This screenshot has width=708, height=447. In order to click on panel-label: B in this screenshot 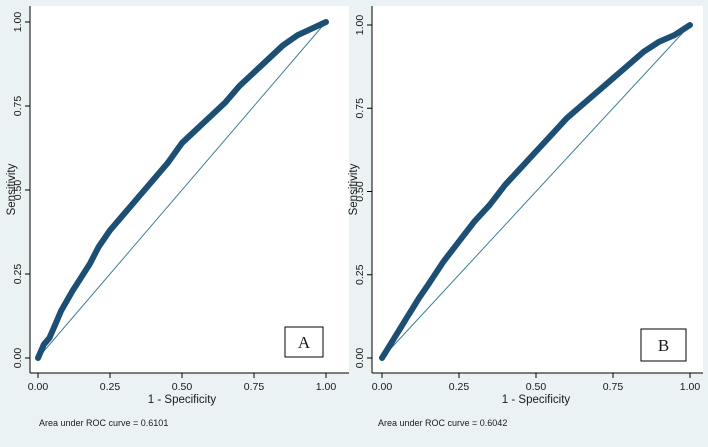, I will do `click(663, 345)`.